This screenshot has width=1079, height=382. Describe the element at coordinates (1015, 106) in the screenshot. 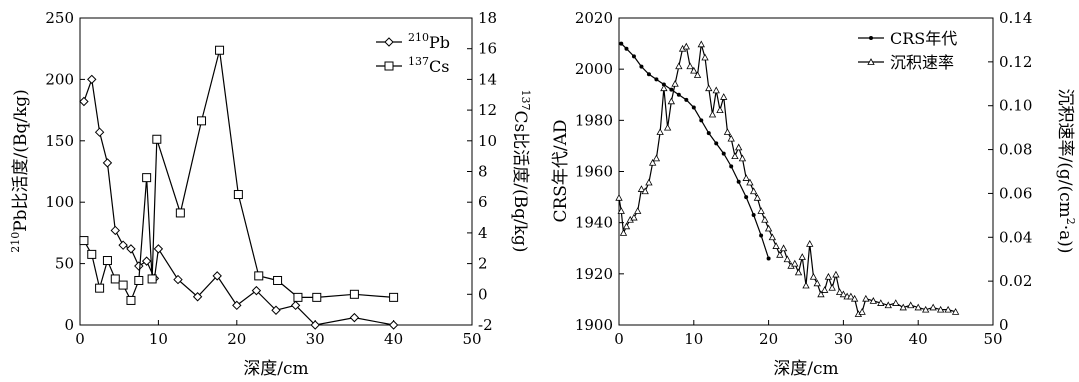

I see `y-tick-label-right: 0.10` at that location.